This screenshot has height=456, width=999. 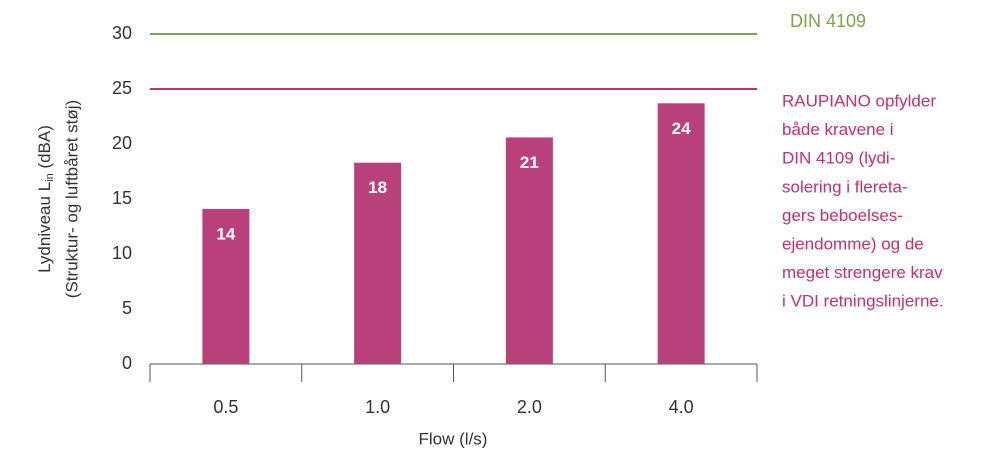 What do you see at coordinates (44, 227) in the screenshot?
I see `y-axis-label-main: Lydniveau L` at bounding box center [44, 227].